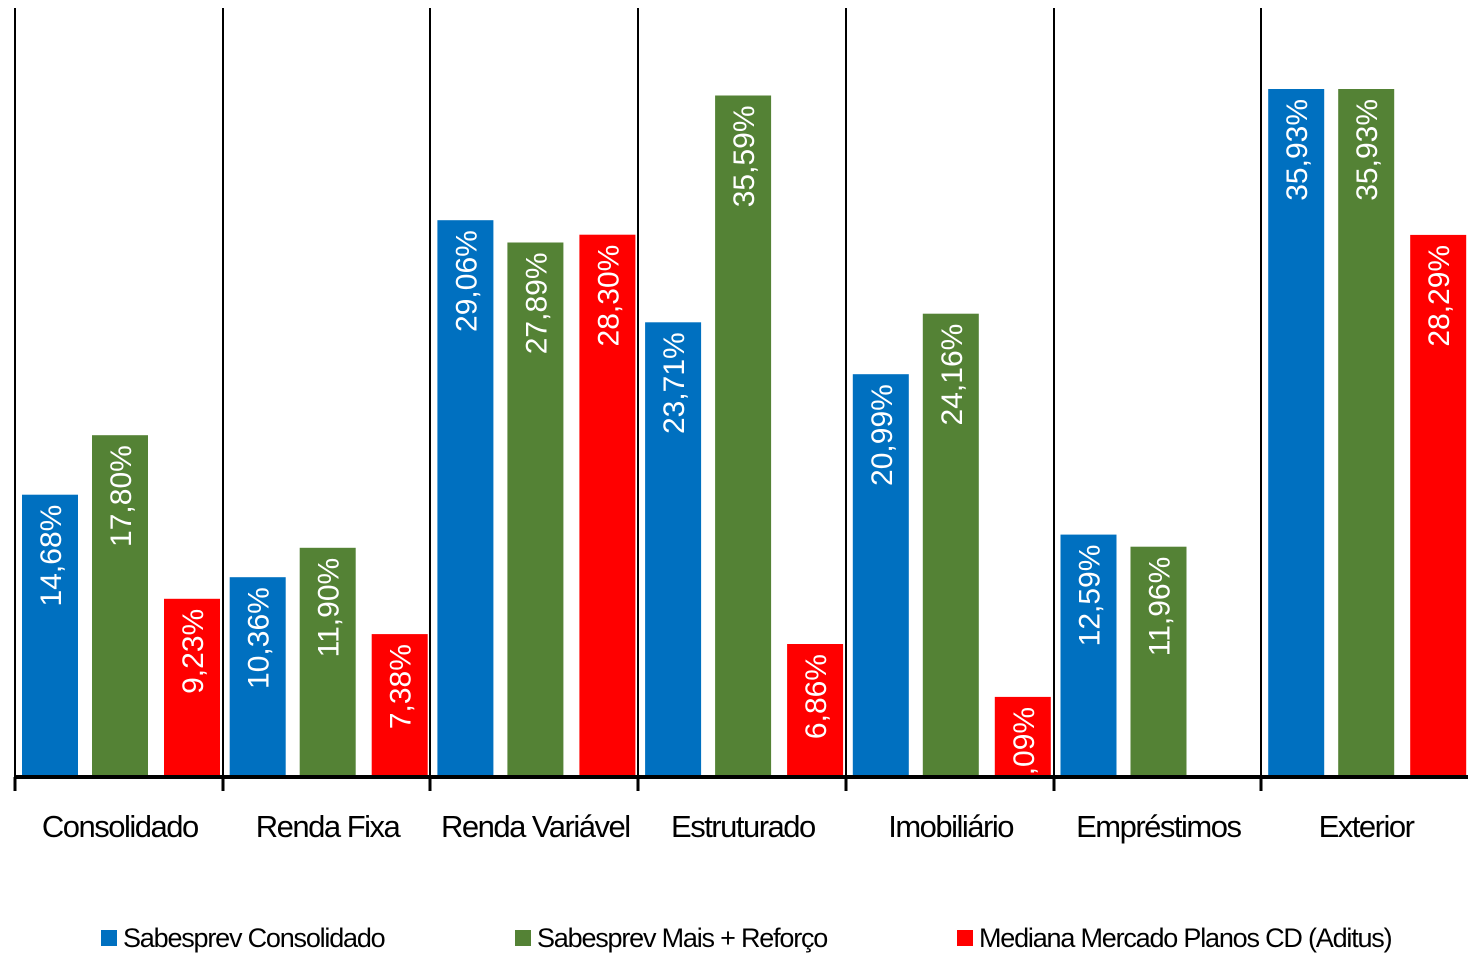 This screenshot has height=954, width=1468. Describe the element at coordinates (254, 938) in the screenshot. I see `legend-label: Sabesprev Consolidado` at that location.